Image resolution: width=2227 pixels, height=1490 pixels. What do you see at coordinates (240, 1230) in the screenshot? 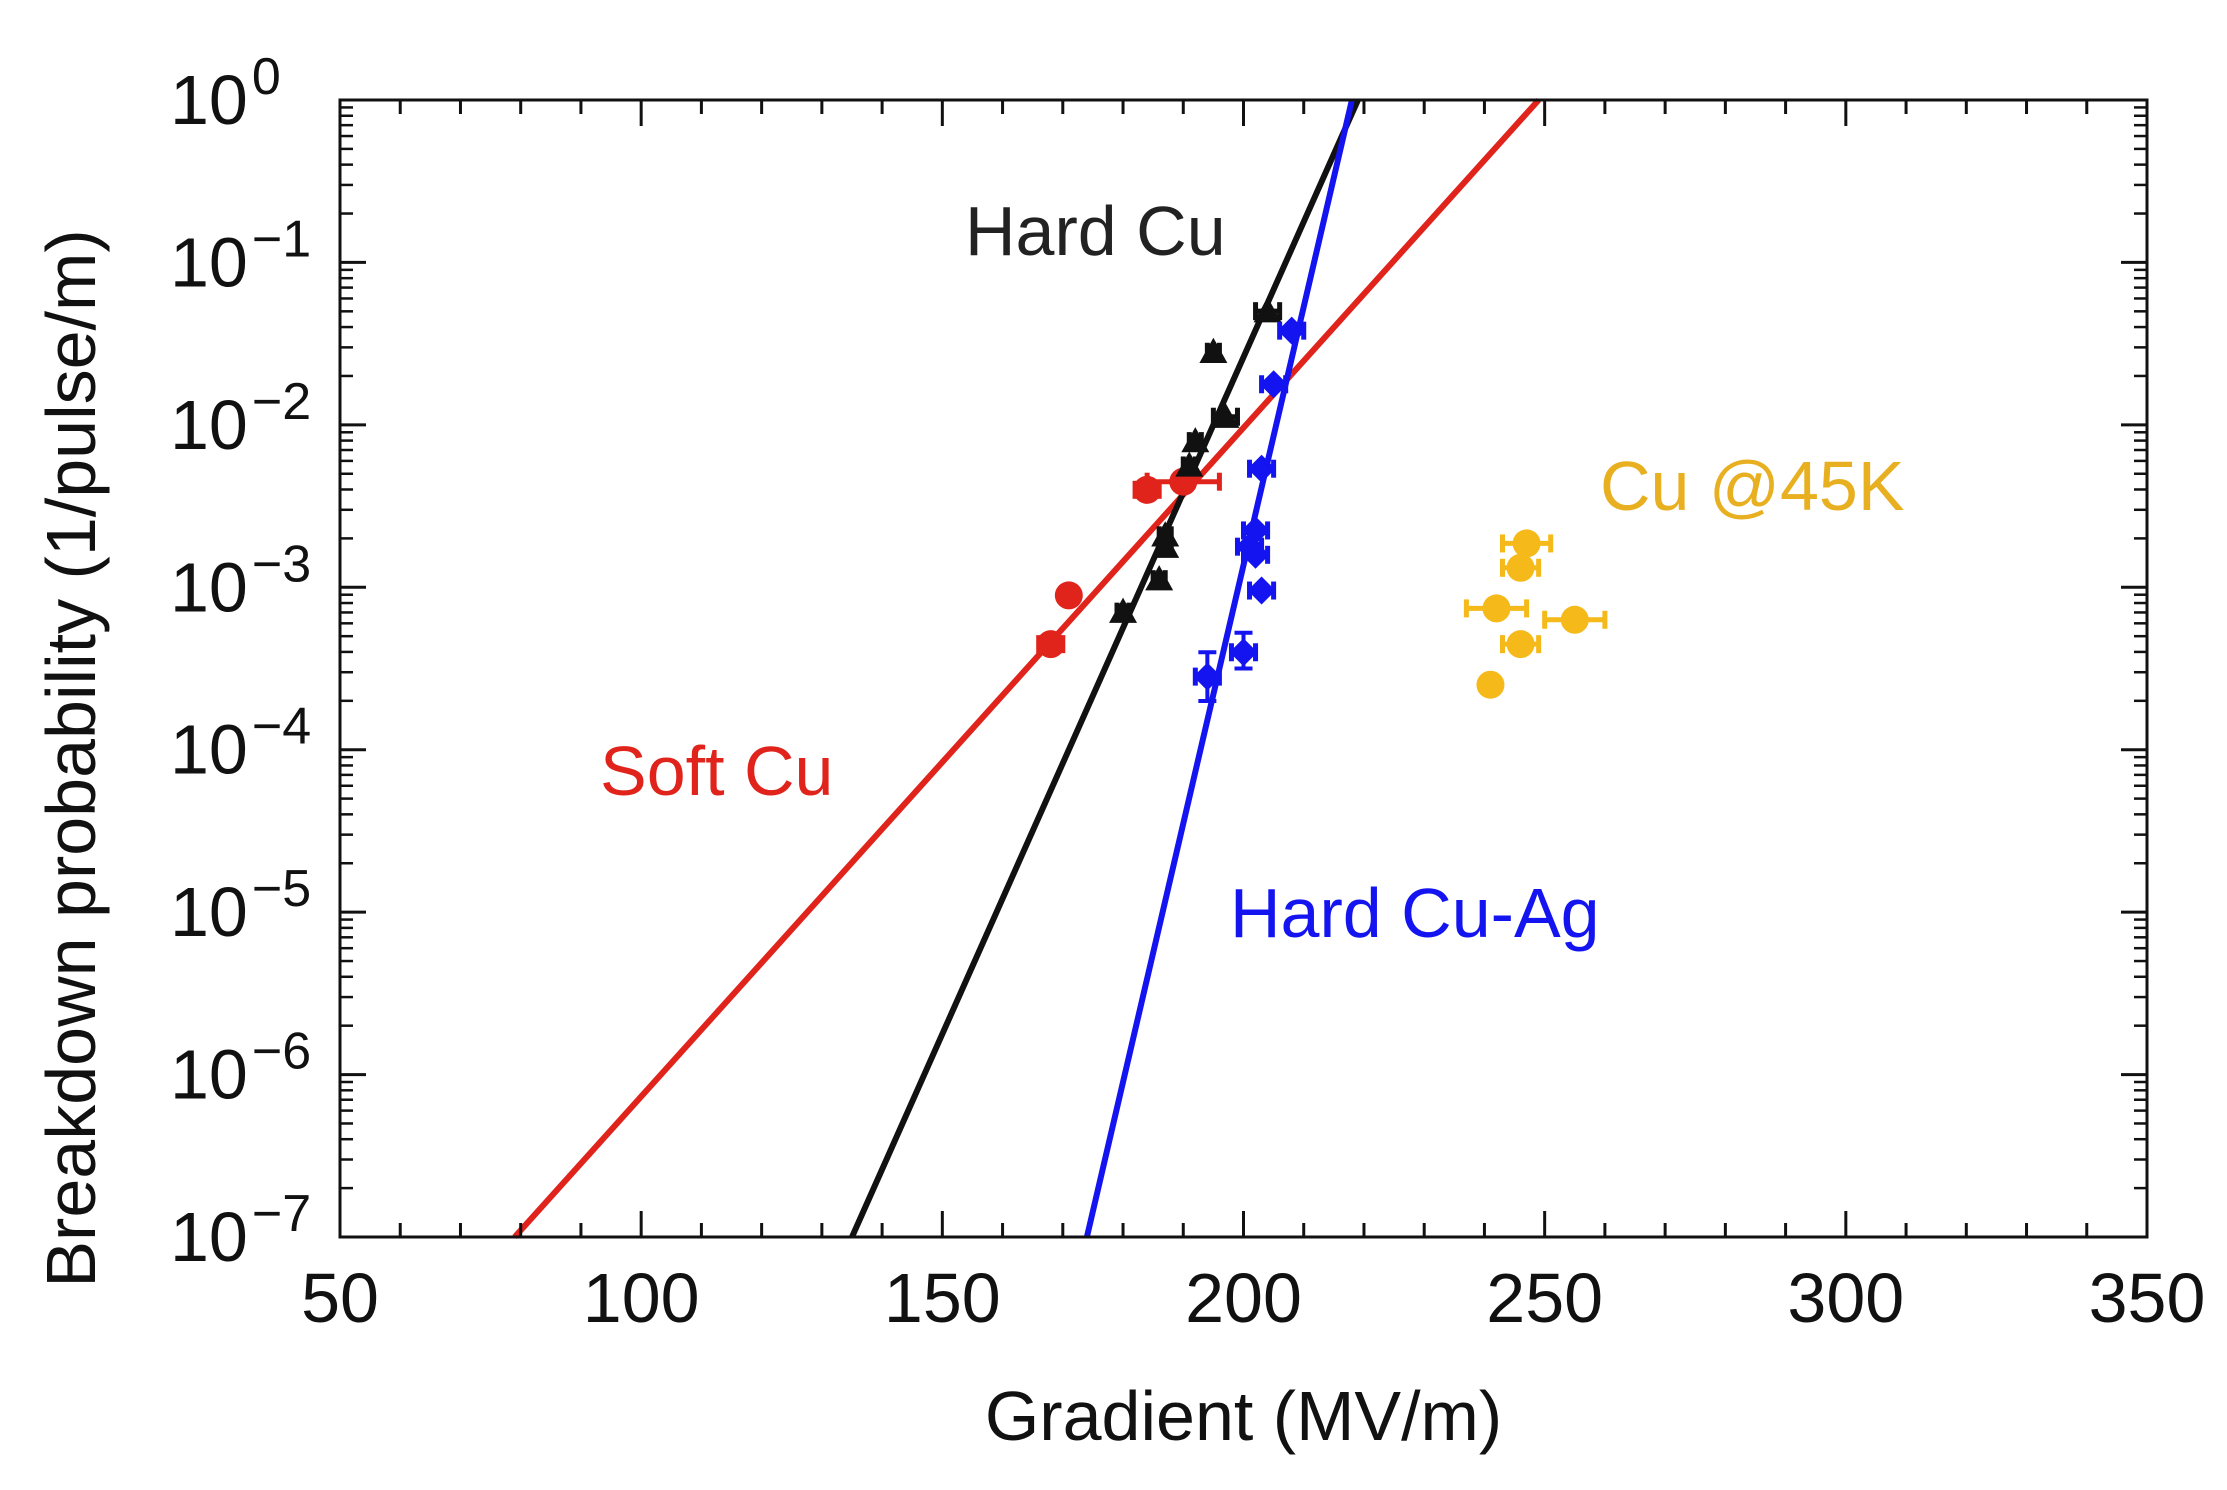
I see `y-tick-label: 10⁻⁷` at bounding box center [240, 1230].